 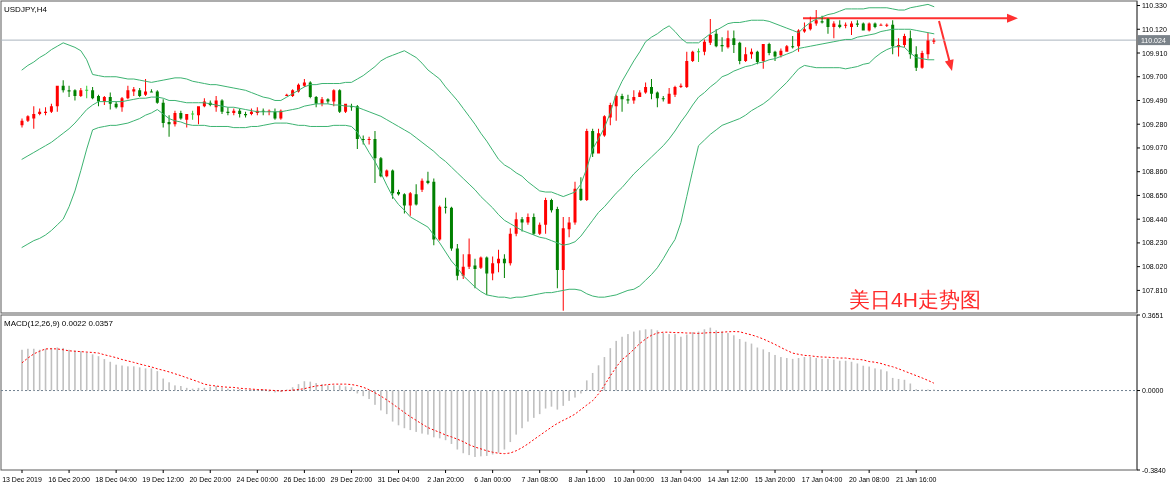 I want to click on annotation: 美日4H走势图, so click(x=915, y=299).